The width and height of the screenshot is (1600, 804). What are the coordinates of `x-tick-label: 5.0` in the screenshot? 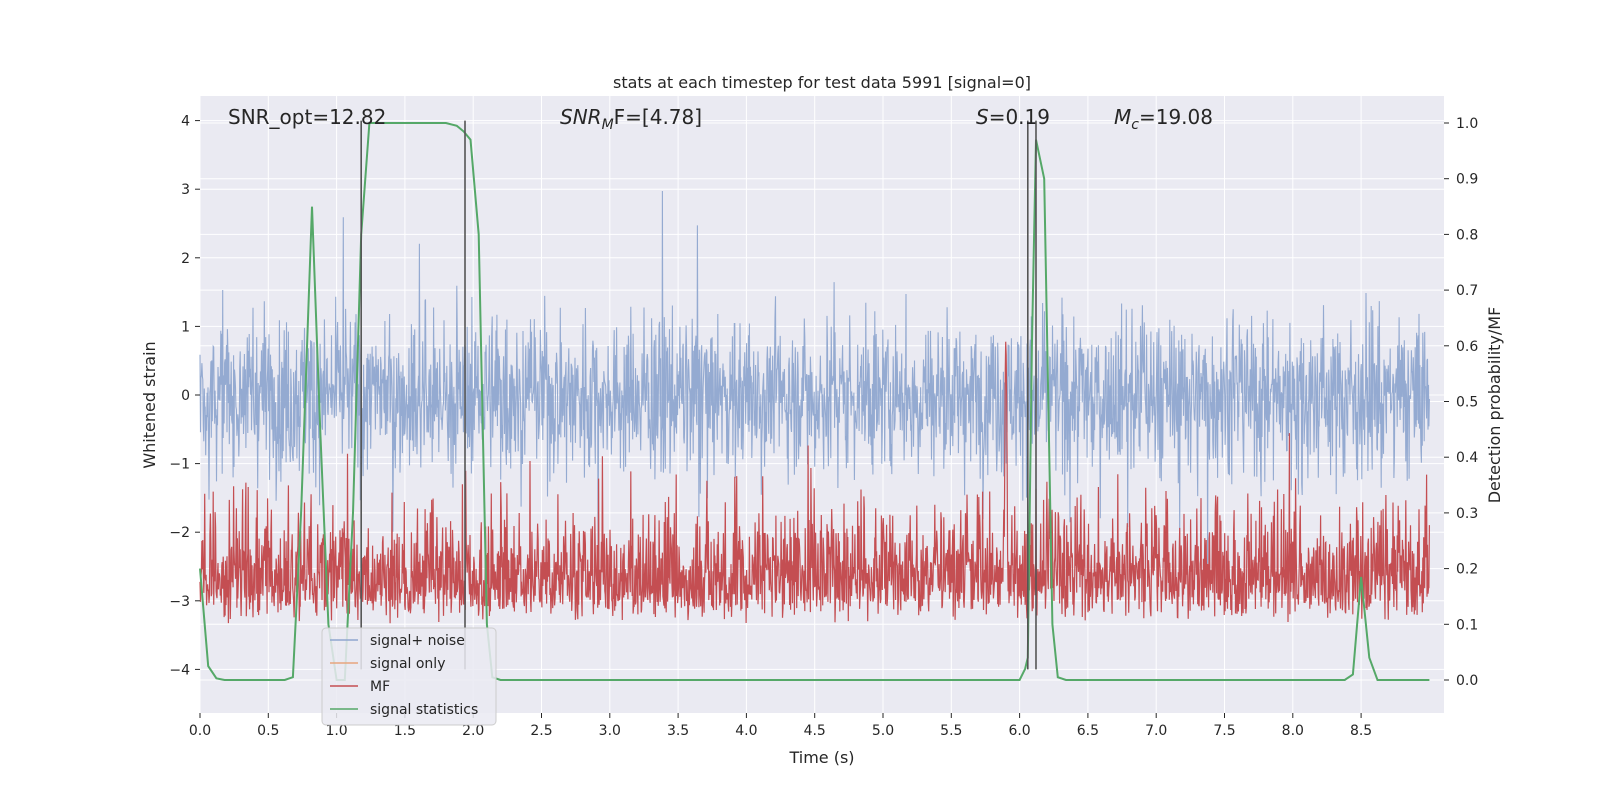 It's located at (883, 731).